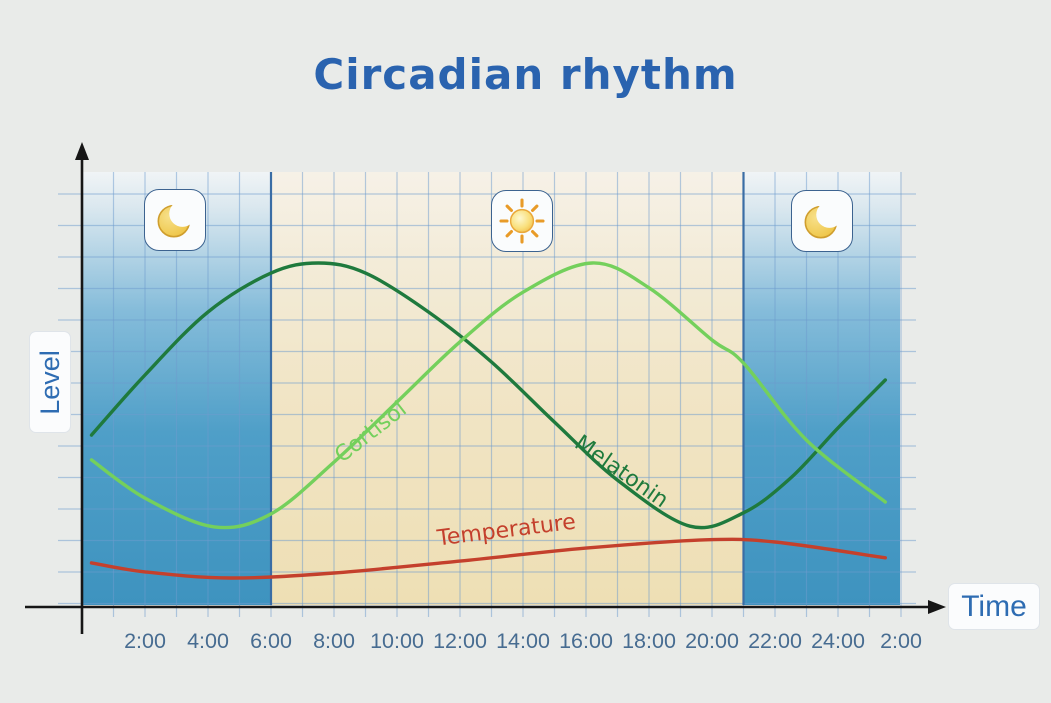 The image size is (1051, 703). Describe the element at coordinates (649, 641) in the screenshot. I see `x-tick-label: 18:00` at that location.